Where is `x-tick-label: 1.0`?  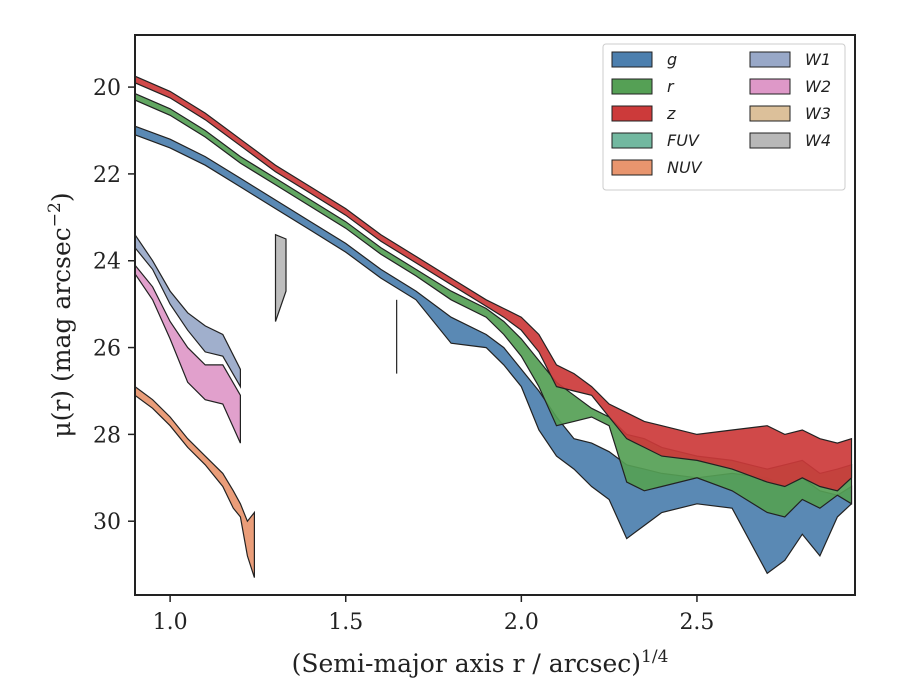
x-tick-label: 1.0 is located at coordinates (170, 622).